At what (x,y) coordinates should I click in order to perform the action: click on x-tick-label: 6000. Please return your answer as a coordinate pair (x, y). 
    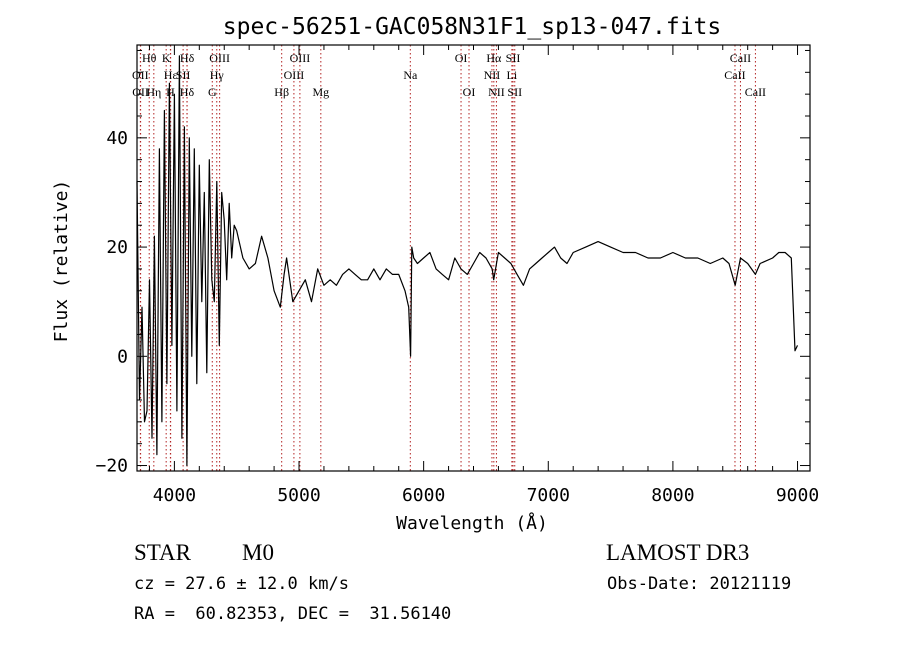
    Looking at the image, I should click on (423, 495).